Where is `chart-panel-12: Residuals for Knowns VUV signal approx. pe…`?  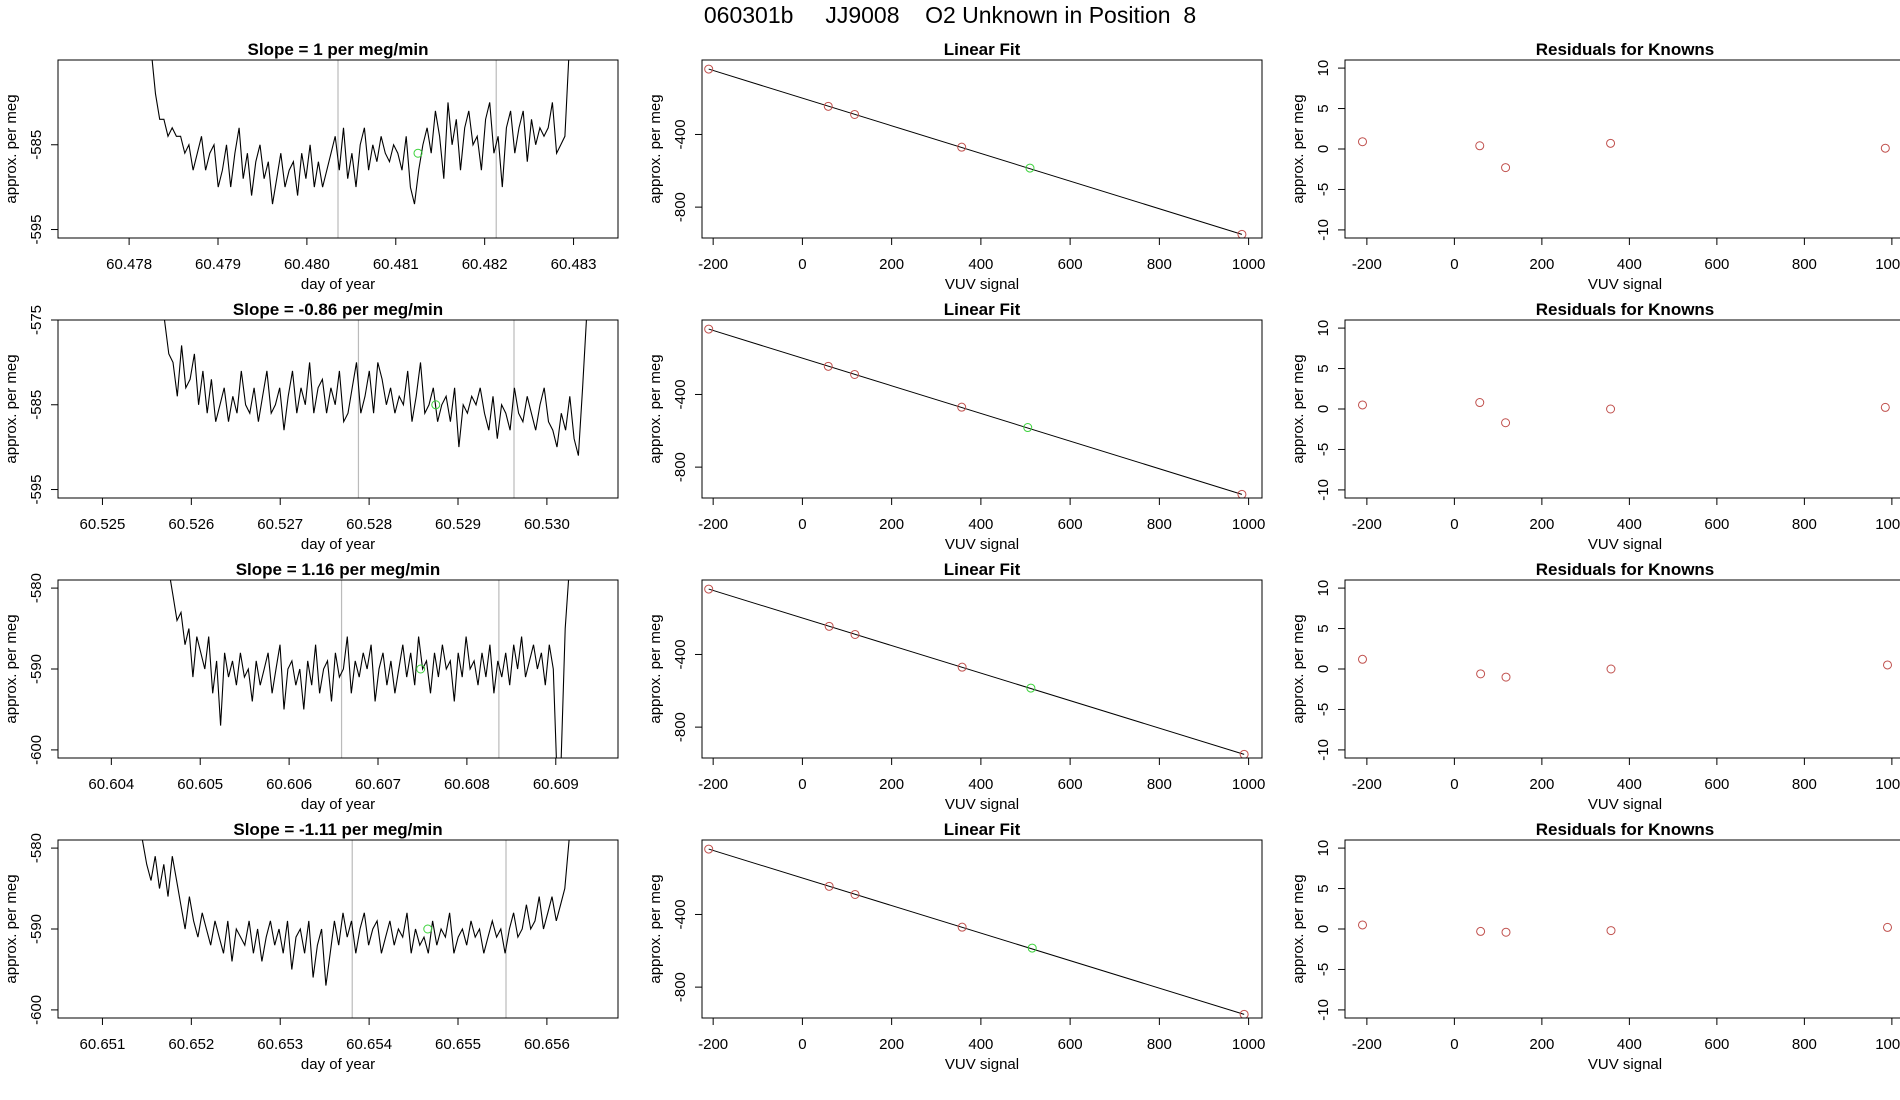 chart-panel-12: Residuals for Knowns VUV signal approx. pe… is located at coordinates (1595, 946).